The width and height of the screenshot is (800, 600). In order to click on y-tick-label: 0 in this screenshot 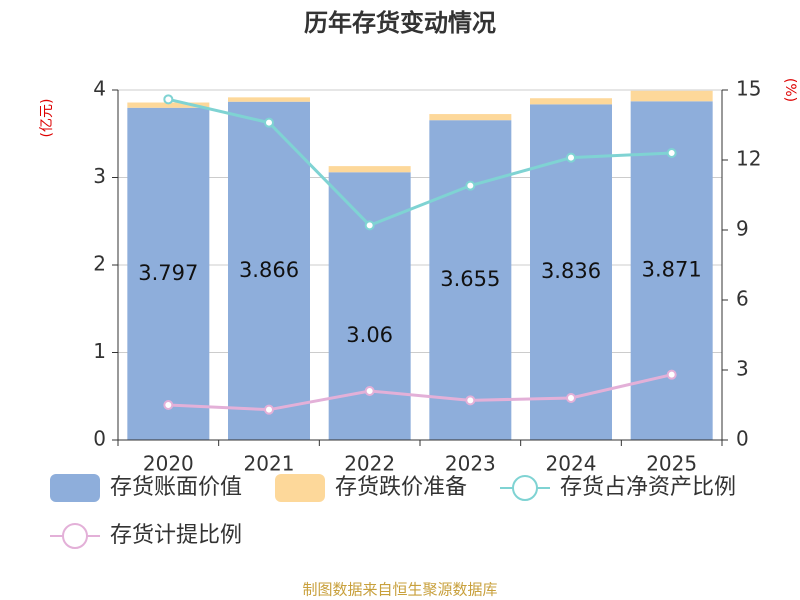, I will do `click(99, 439)`.